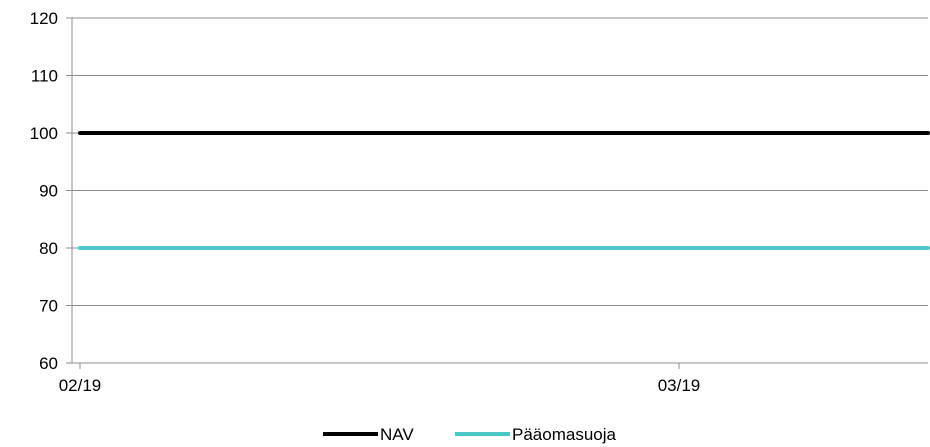 This screenshot has width=930, height=447. Describe the element at coordinates (679, 385) in the screenshot. I see `x-tick-label: 03/19` at that location.